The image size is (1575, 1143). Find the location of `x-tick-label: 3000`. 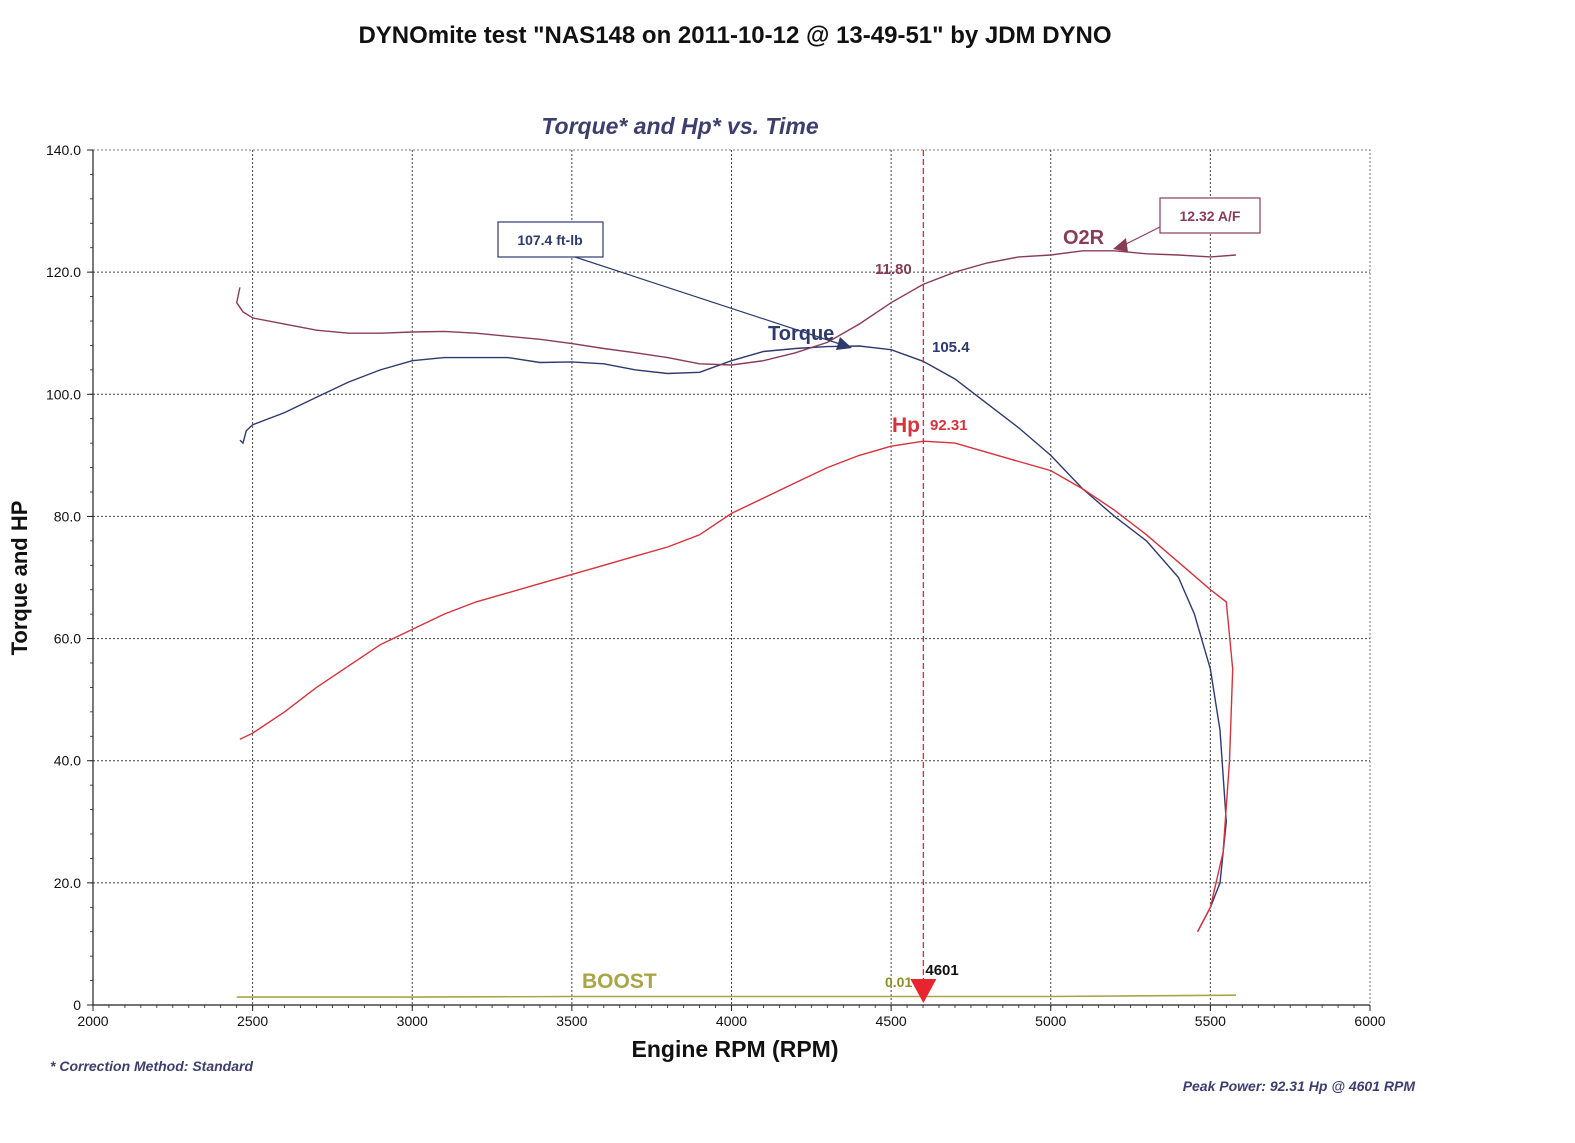

x-tick-label: 3000 is located at coordinates (412, 1021).